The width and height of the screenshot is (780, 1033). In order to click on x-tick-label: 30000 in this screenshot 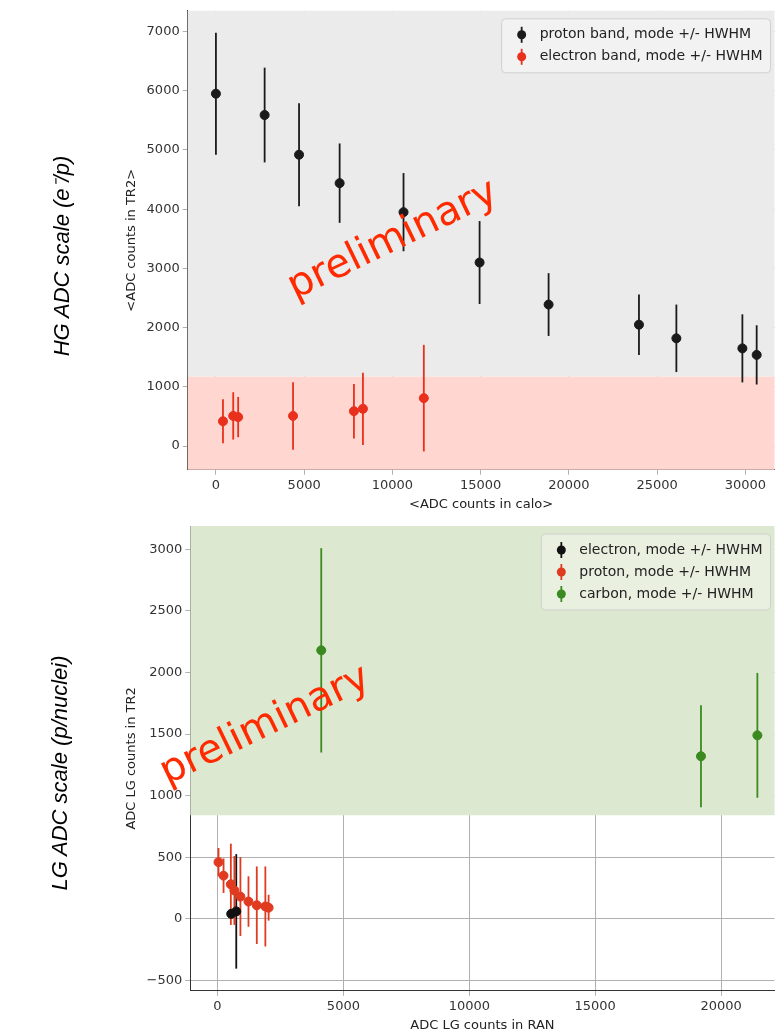, I will do `click(745, 484)`.